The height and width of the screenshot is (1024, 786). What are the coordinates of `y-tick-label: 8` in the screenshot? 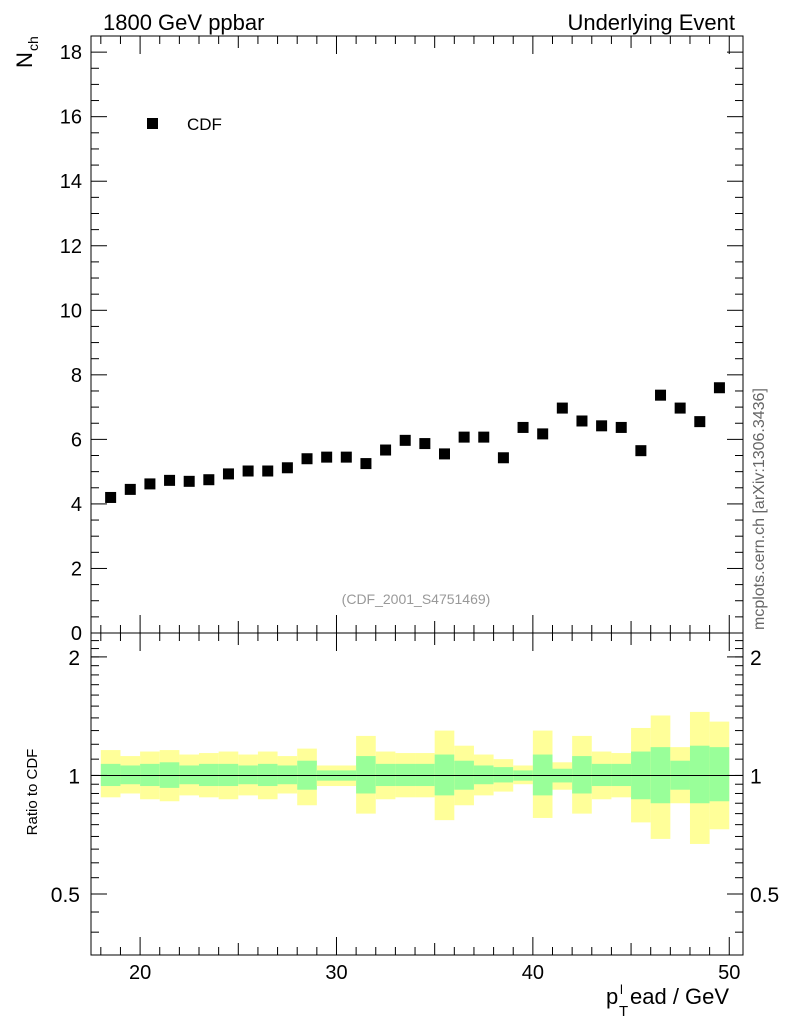 It's located at (76, 376).